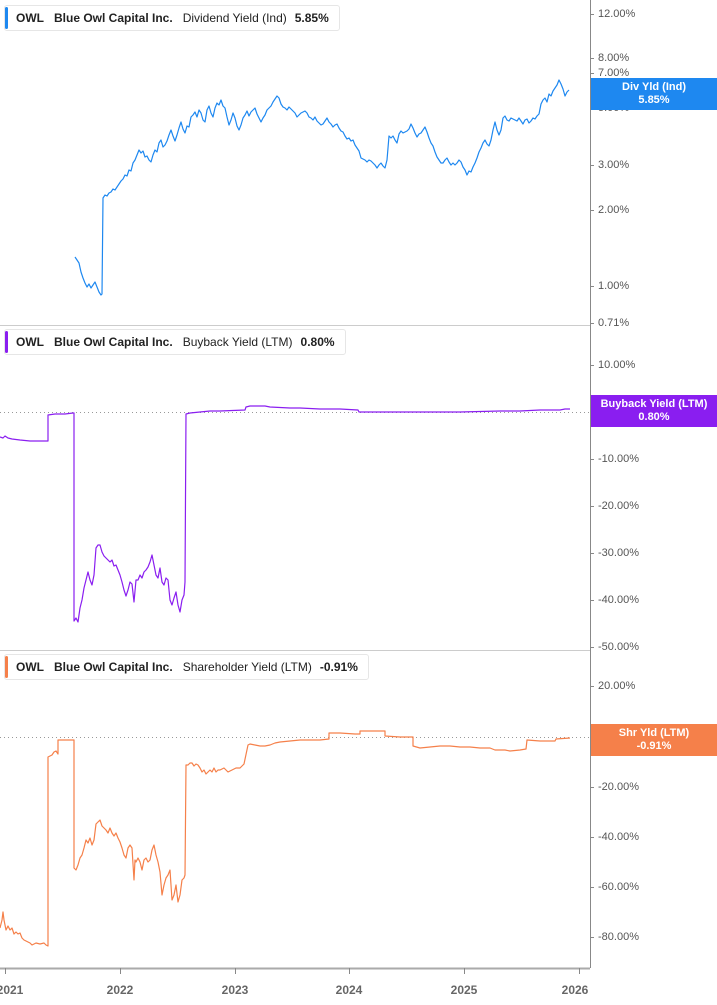 The image size is (717, 1005). I want to click on last-value-tag: Shr Yld (LTM) -0.91%, so click(654, 740).